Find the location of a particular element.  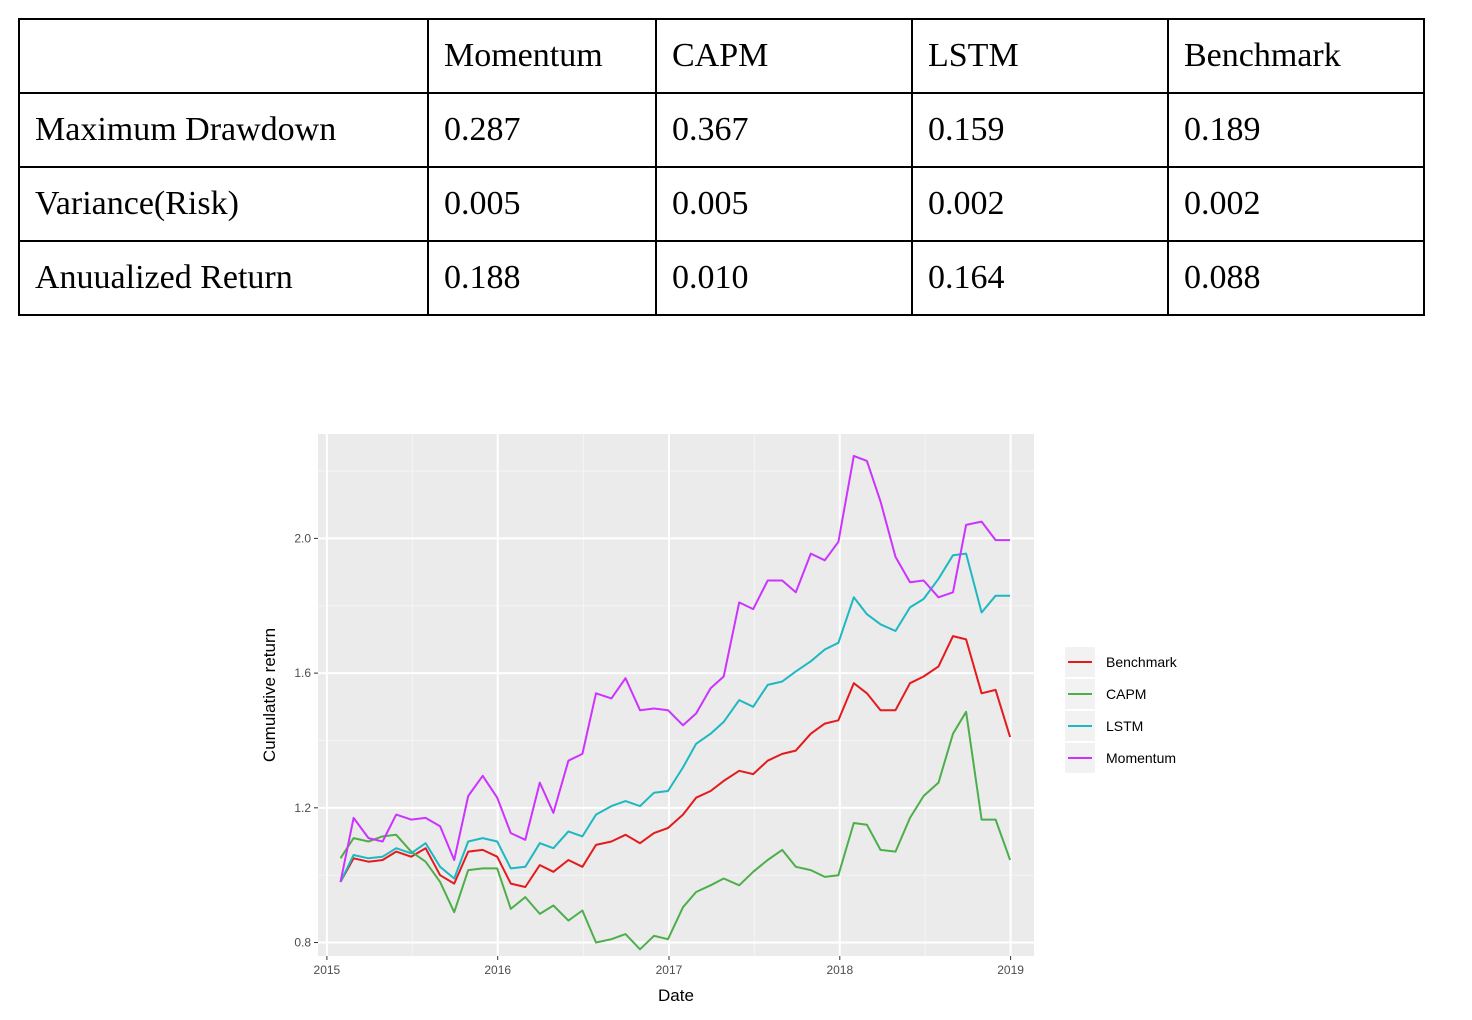

x-tick-label: 2018 is located at coordinates (839, 970).